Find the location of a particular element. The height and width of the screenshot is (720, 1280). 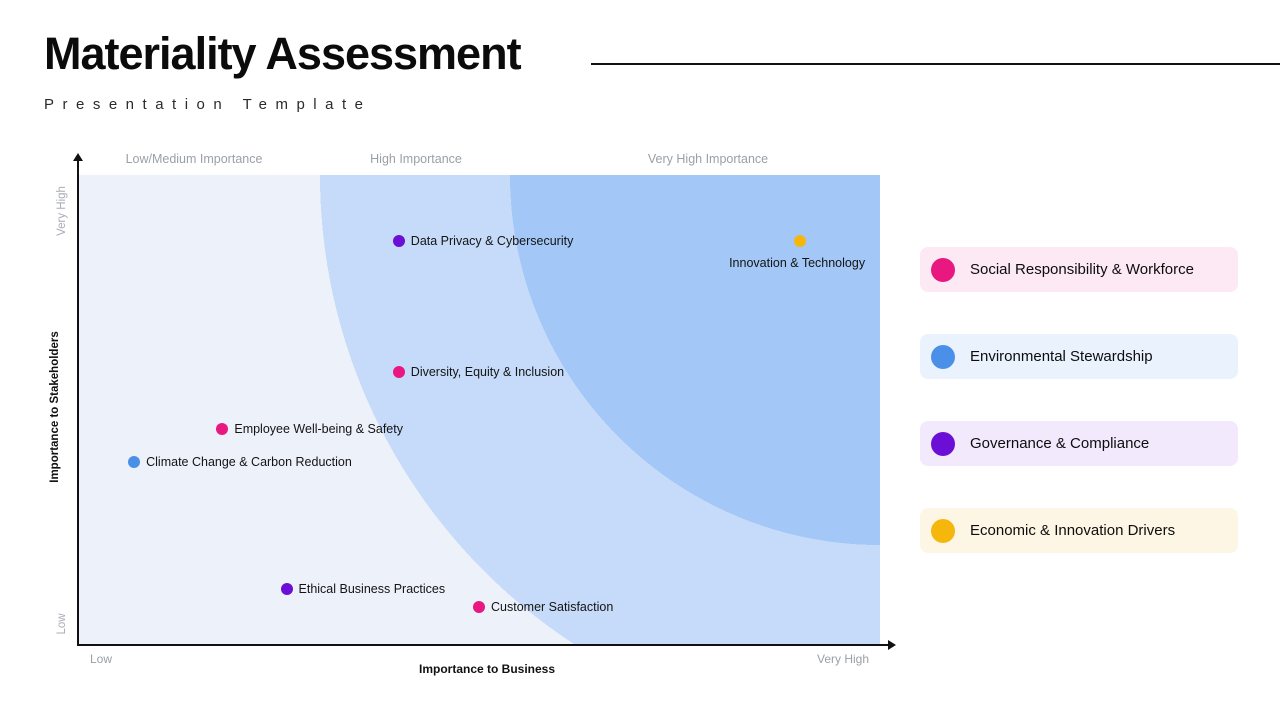

x-tick-low: Low is located at coordinates (101, 659).